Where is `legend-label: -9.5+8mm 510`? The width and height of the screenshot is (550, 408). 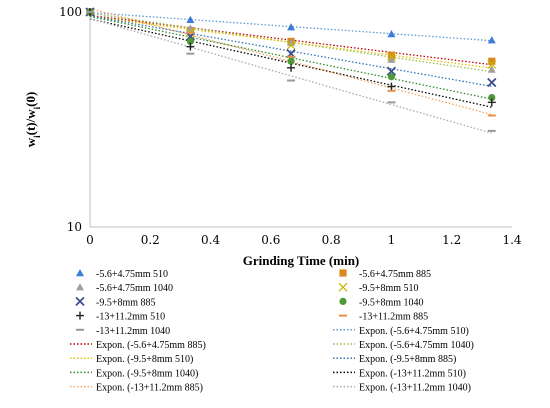
legend-label: -9.5+8mm 510 is located at coordinates (389, 288).